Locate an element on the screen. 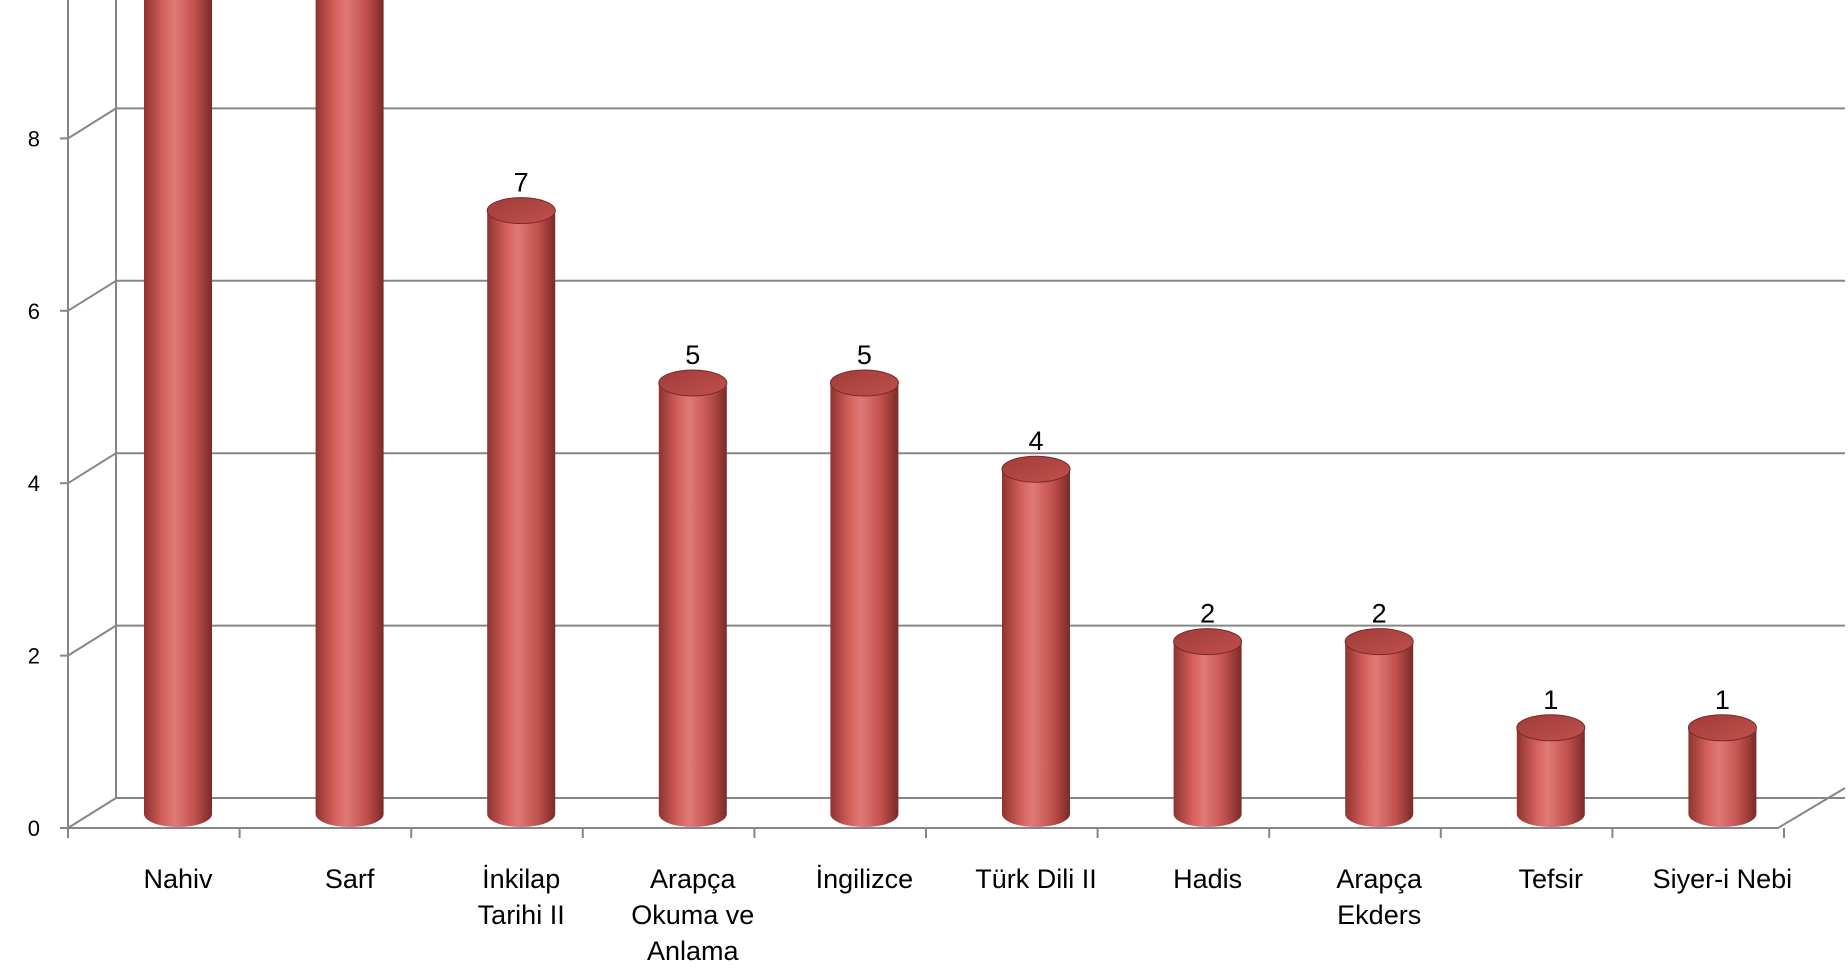 The width and height of the screenshot is (1848, 972). x-category-label: Nahiv is located at coordinates (178, 879).